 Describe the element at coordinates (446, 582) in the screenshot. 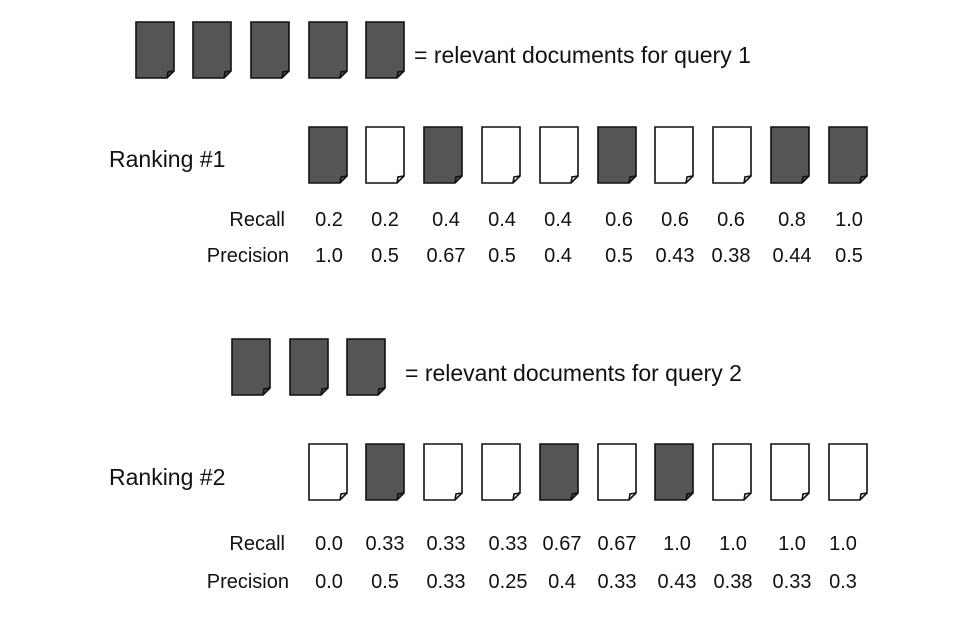

I see `ranking-2-precision-value: 0.33` at that location.